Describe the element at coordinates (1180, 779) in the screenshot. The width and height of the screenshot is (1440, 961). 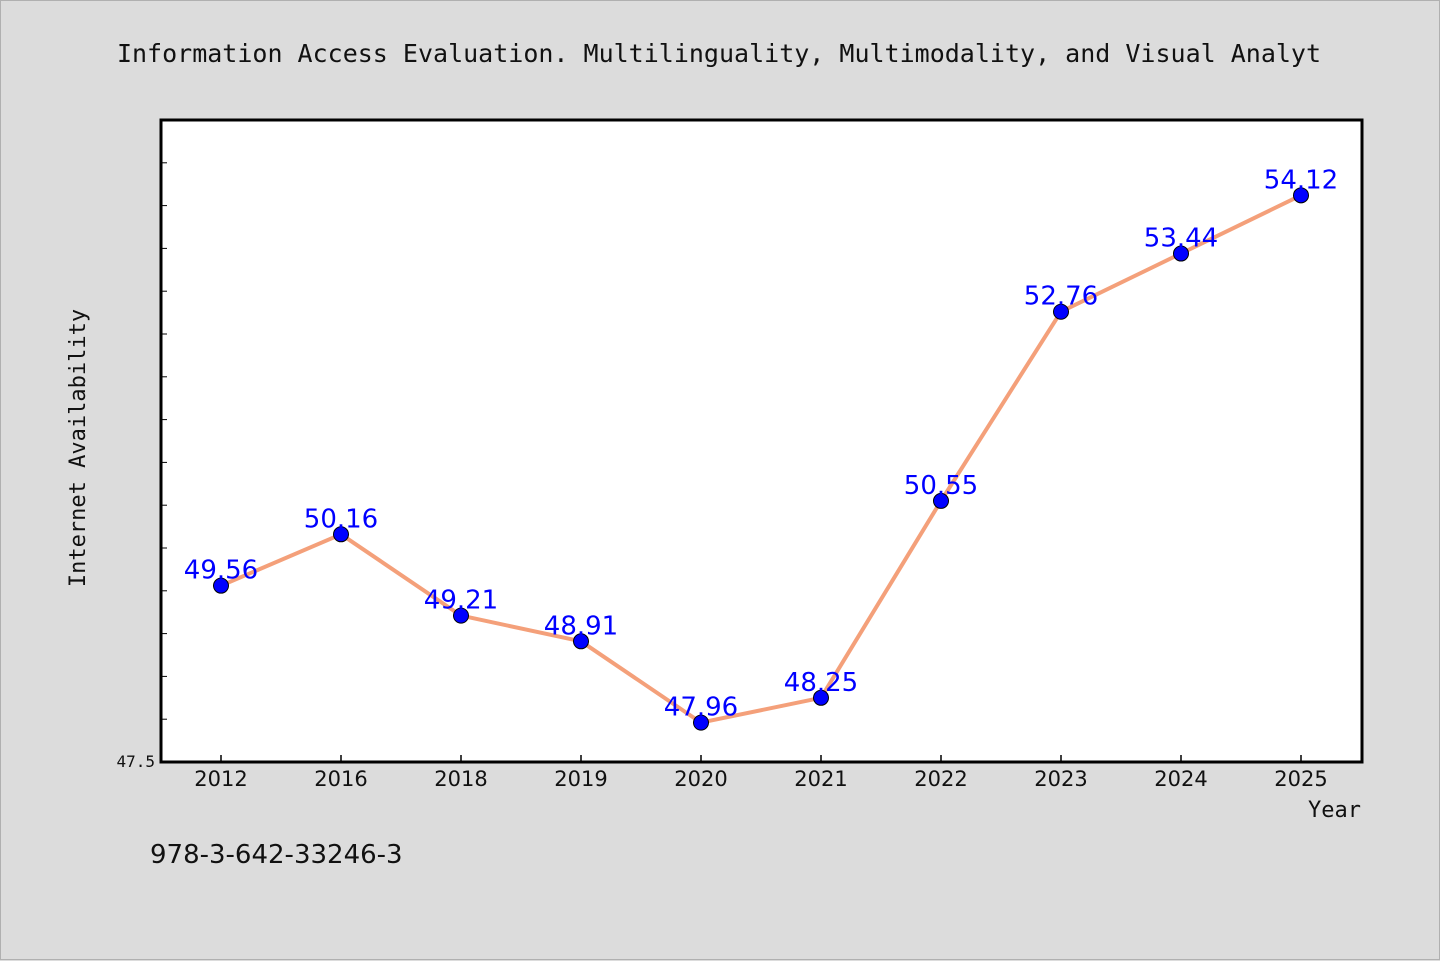
I see `x-tick-label: 2024` at that location.